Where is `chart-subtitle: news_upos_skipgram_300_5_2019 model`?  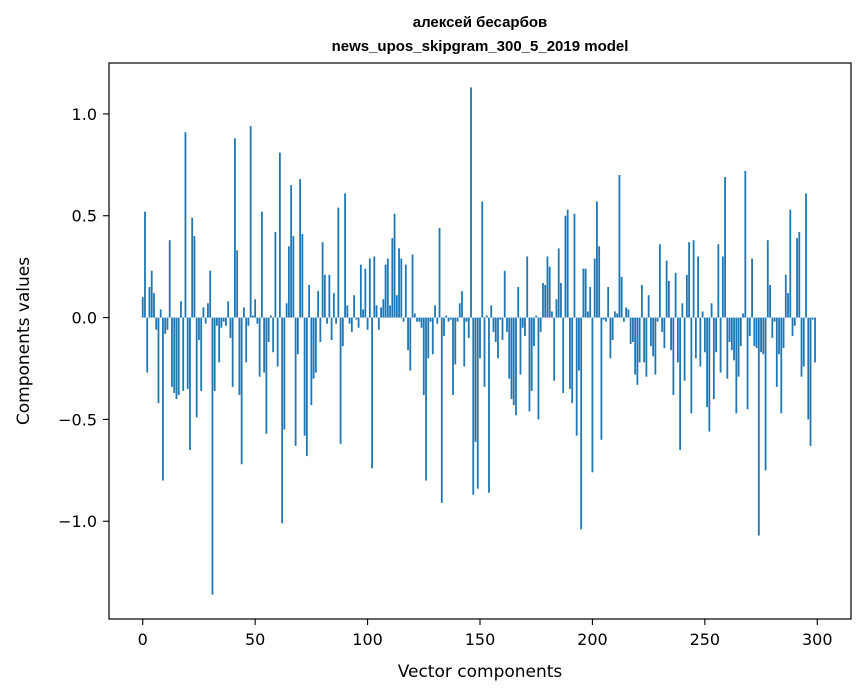 chart-subtitle: news_upos_skipgram_300_5_2019 model is located at coordinates (480, 46).